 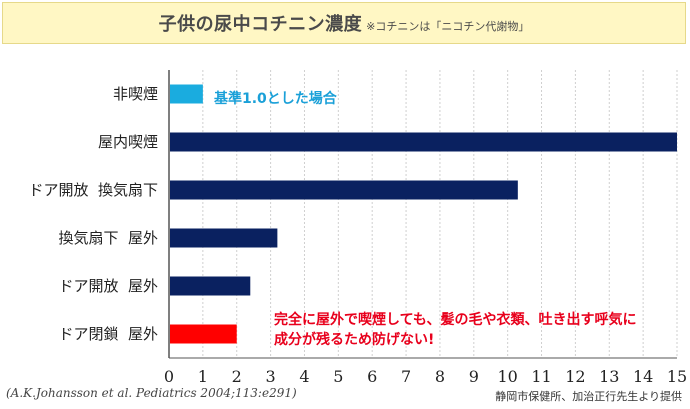 I want to click on x-tick-label: 1, so click(x=203, y=376).